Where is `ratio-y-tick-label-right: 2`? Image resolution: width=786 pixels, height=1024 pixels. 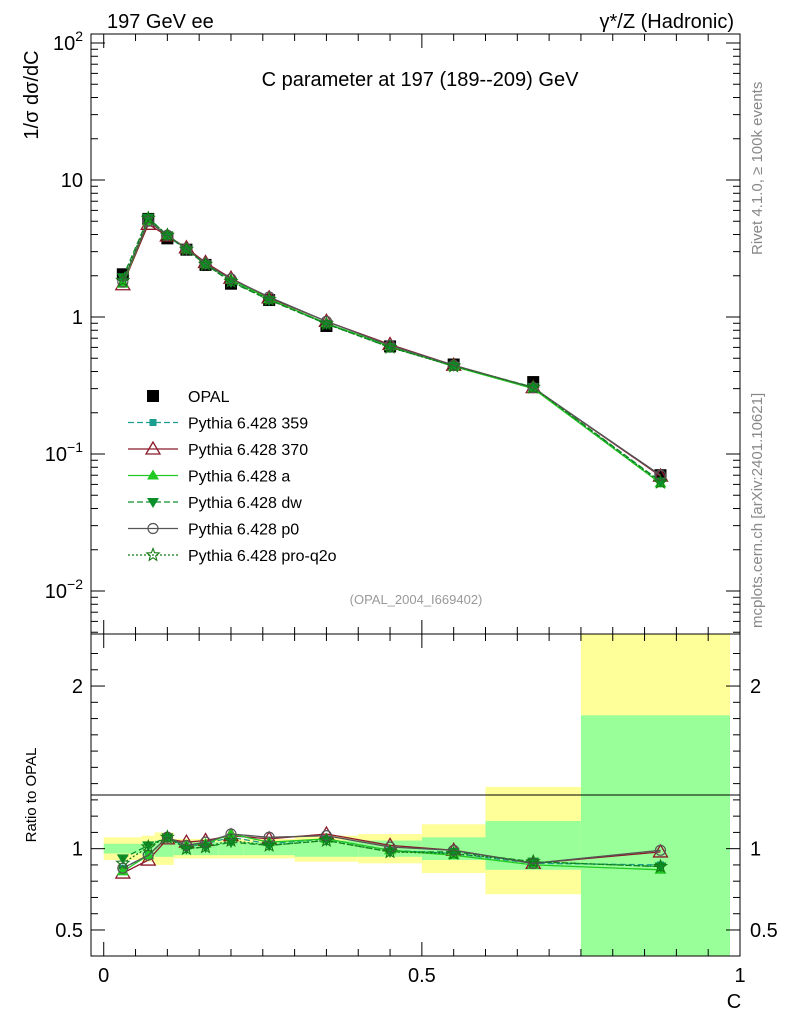 ratio-y-tick-label-right: 2 is located at coordinates (755, 687).